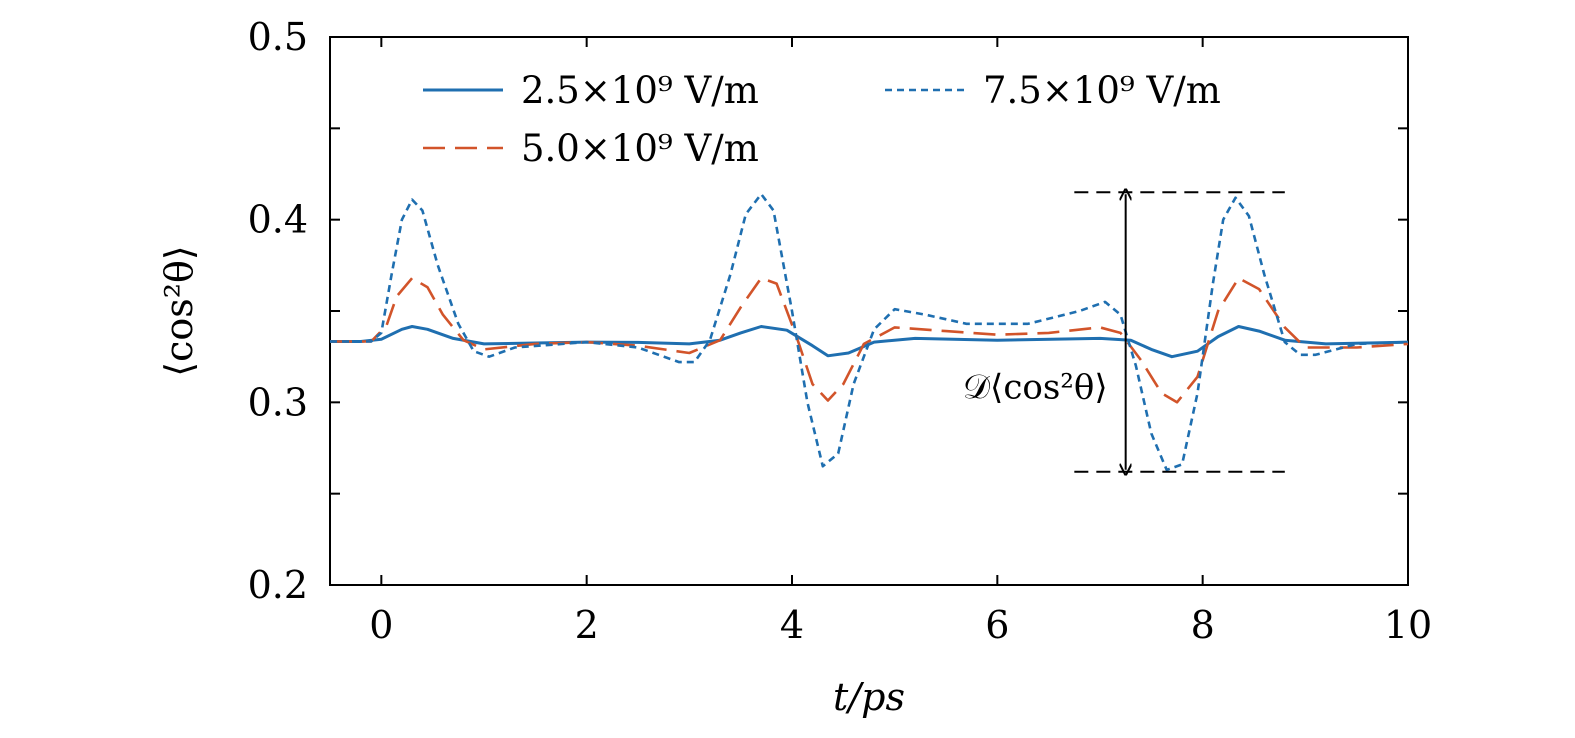  Describe the element at coordinates (278, 37) in the screenshot. I see `y-tick-label: 0.5` at that location.